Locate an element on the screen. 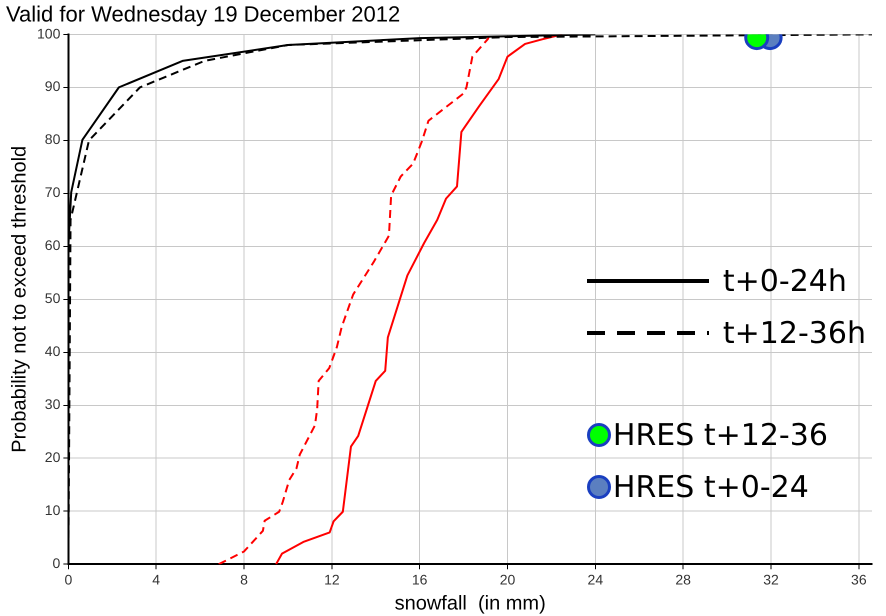 The height and width of the screenshot is (616, 886). x-axis-title: snowfall (in mm) is located at coordinates (470, 603).